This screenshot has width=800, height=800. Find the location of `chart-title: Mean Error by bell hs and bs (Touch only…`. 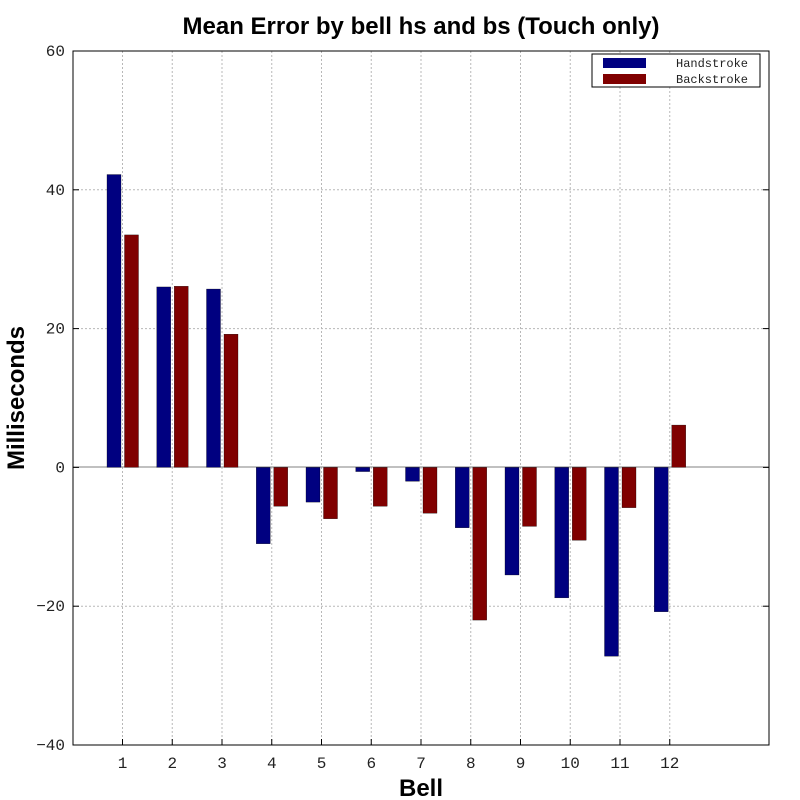

chart-title: Mean Error by bell hs and bs (Touch only… is located at coordinates (421, 26).